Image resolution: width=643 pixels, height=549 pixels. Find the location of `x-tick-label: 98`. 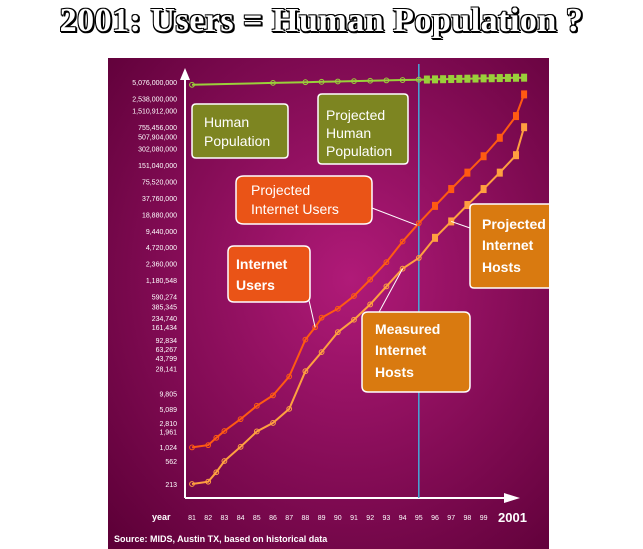

x-tick-label: 98 is located at coordinates (468, 518).